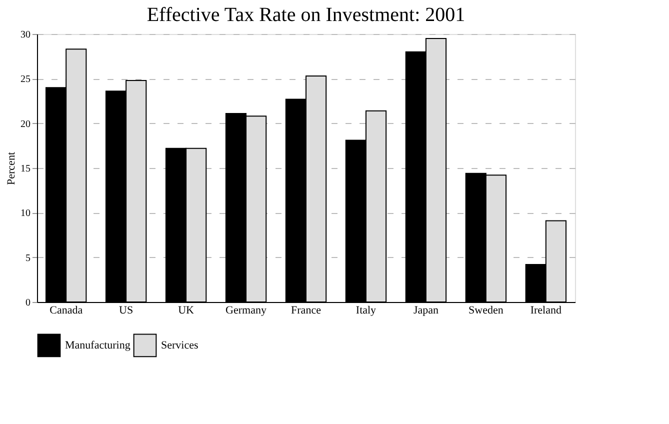 The width and height of the screenshot is (669, 424). I want to click on x-tick-label: Italy, so click(366, 310).